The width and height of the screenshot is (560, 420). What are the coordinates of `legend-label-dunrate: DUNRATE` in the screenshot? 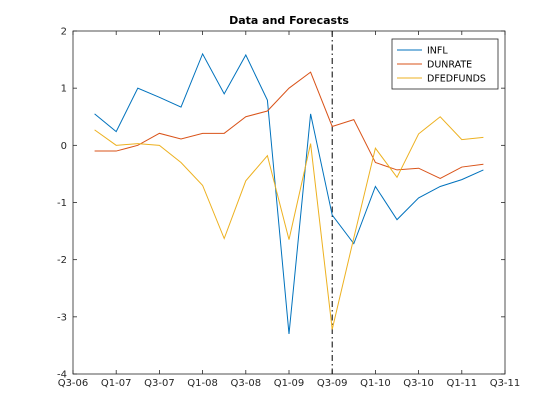 It's located at (449, 65).